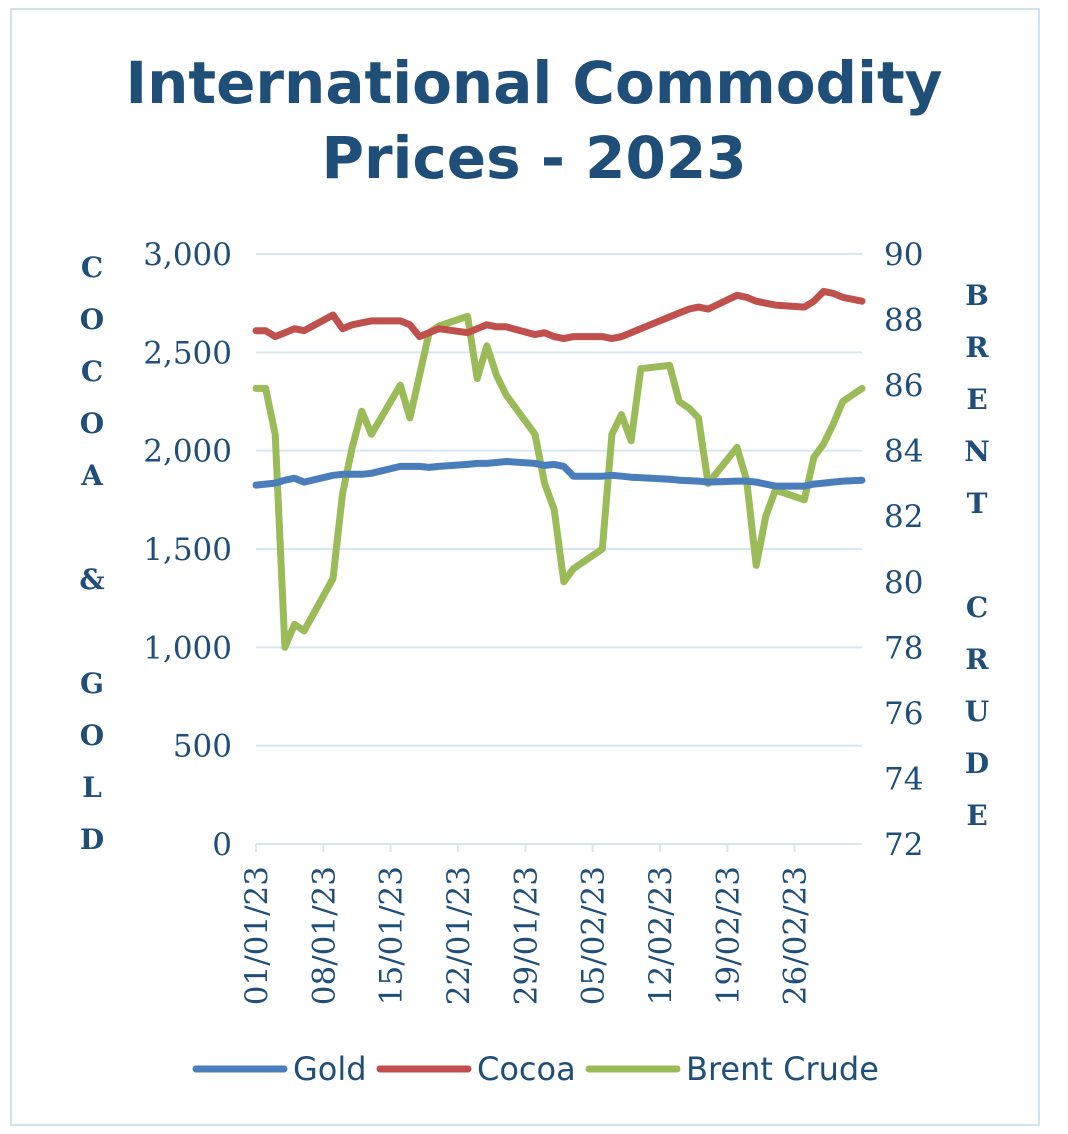 This screenshot has width=1068, height=1134. Describe the element at coordinates (728, 935) in the screenshot. I see `x-tick-label: 19/02/23` at that location.